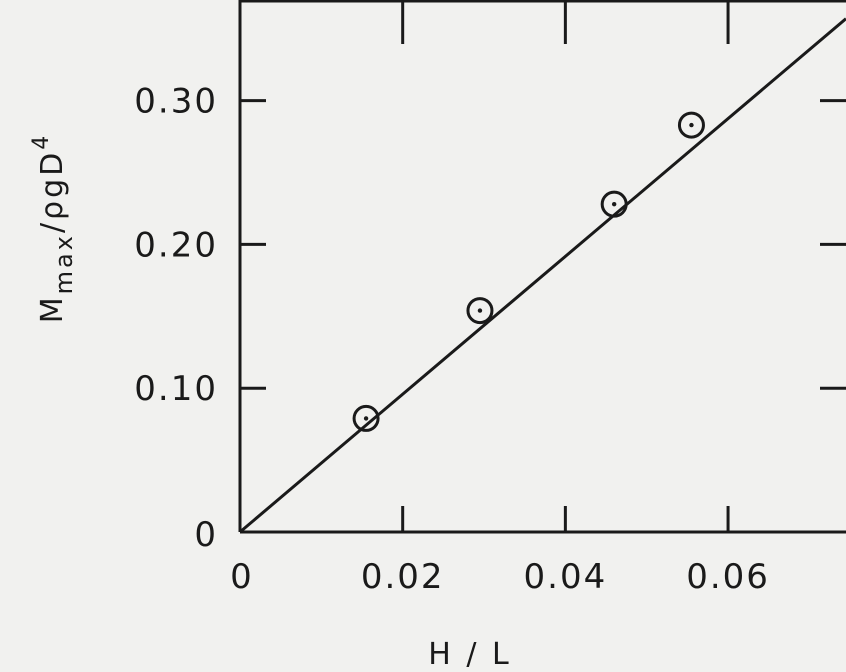  I want to click on x-tick-label-2: 0.04, so click(566, 577).